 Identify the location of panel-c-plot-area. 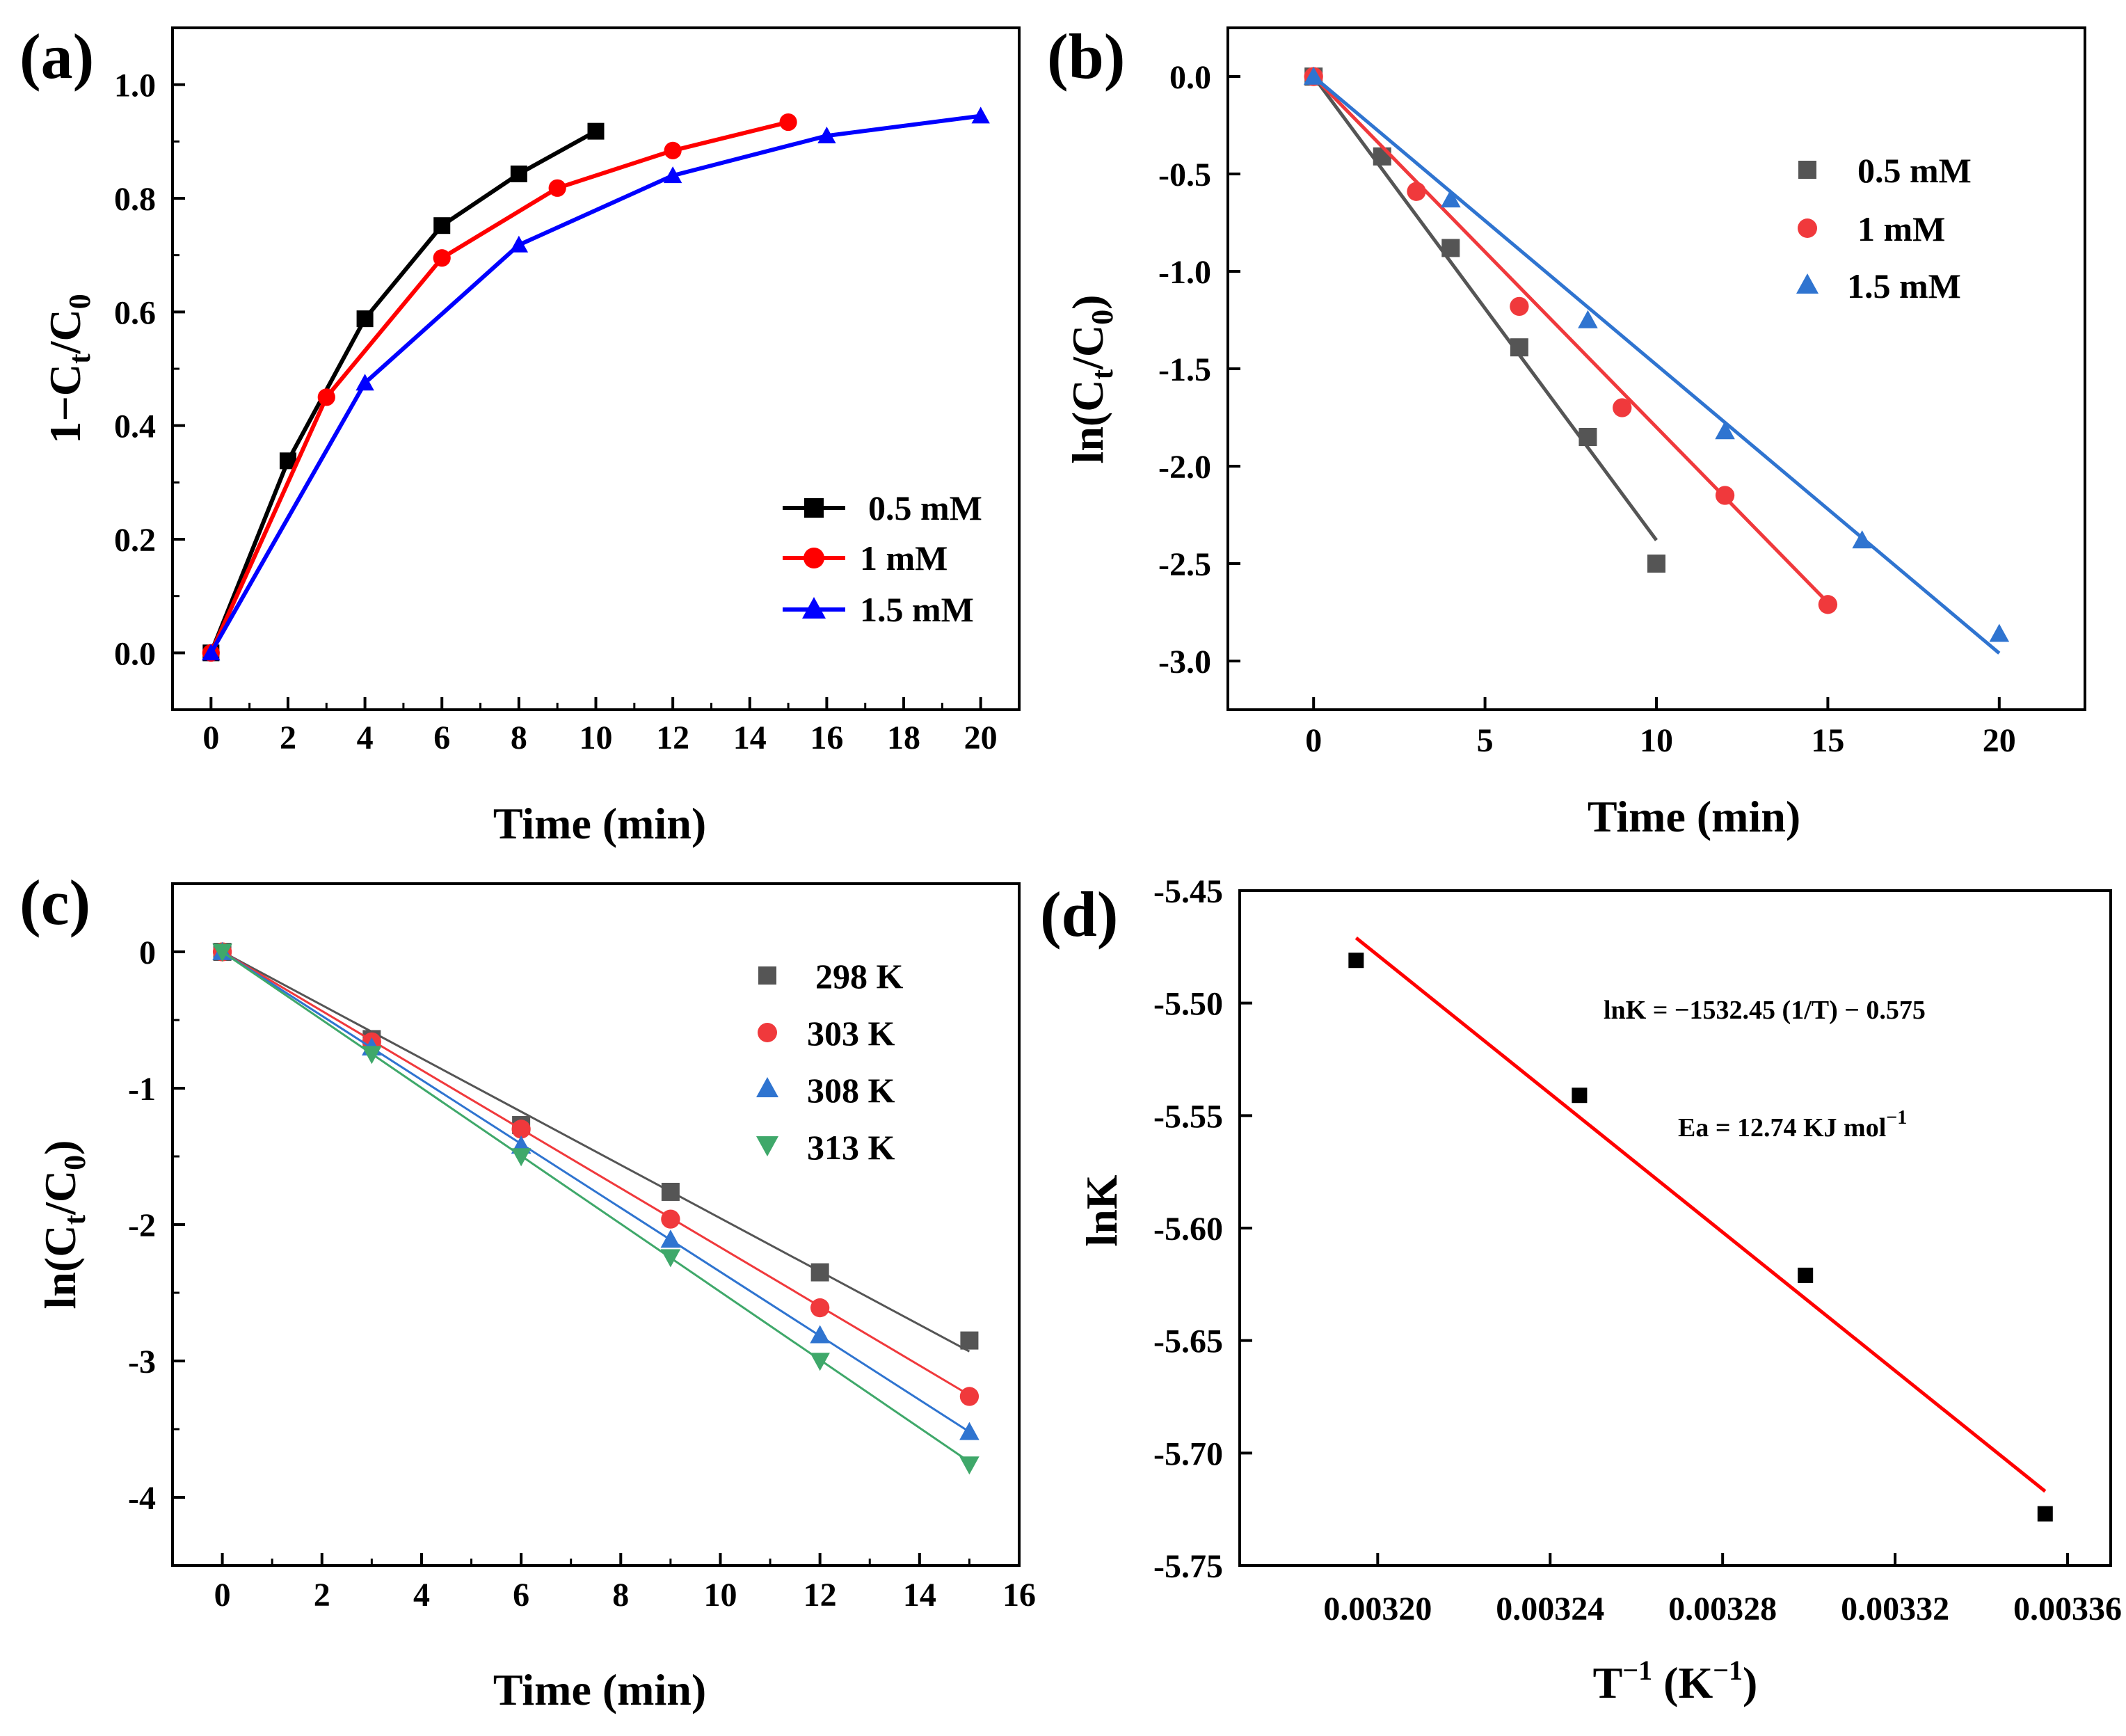
(596, 1208).